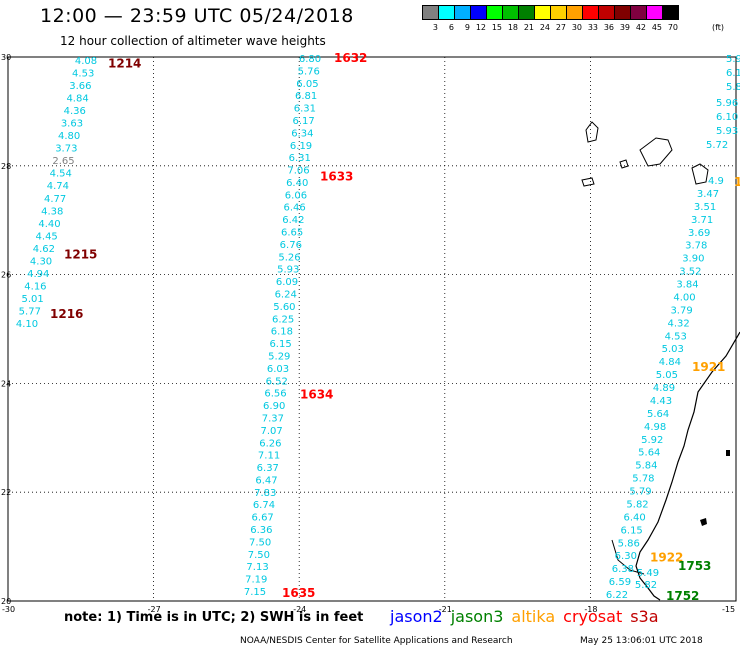 This screenshot has height=650, width=740. What do you see at coordinates (278, 369) in the screenshot?
I see `wave-height-label: 6.03` at bounding box center [278, 369].